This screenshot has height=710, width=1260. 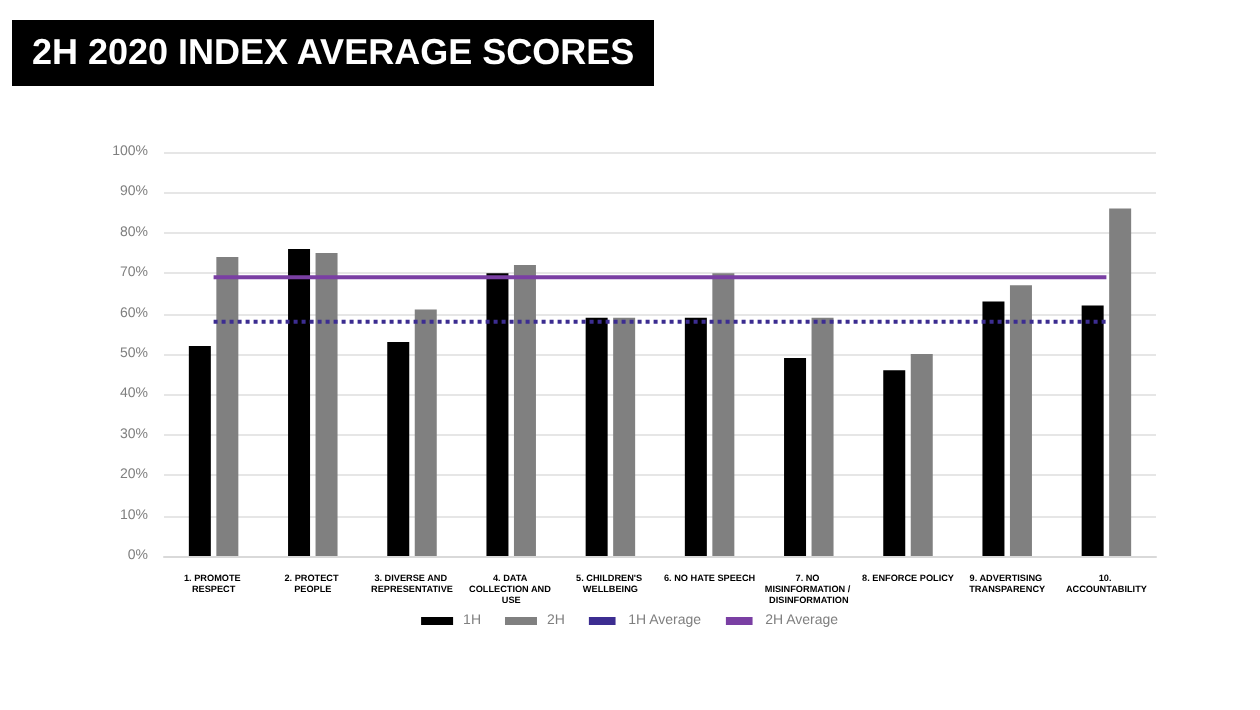 I want to click on chart-title: 2H 2020 INDEX AVERAGE SCORES, so click(x=333, y=53).